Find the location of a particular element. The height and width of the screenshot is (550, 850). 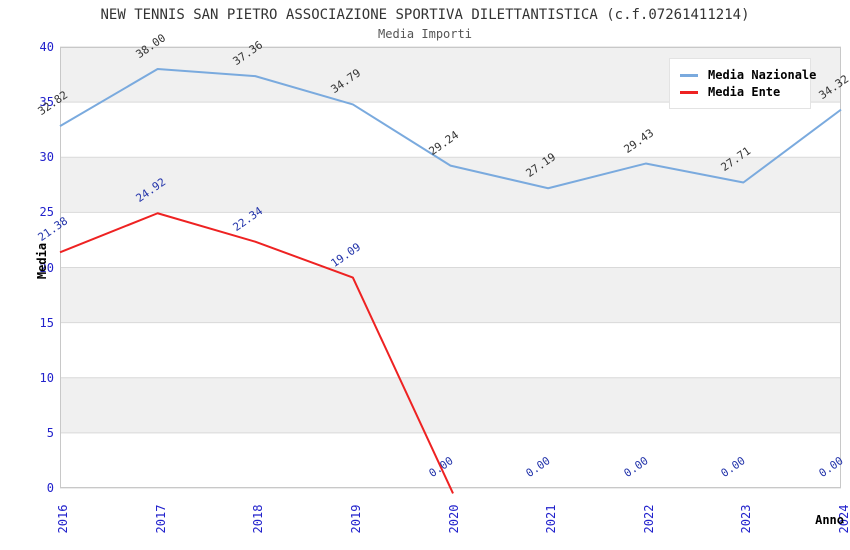

legend-line-swatch-blue is located at coordinates (689, 75).